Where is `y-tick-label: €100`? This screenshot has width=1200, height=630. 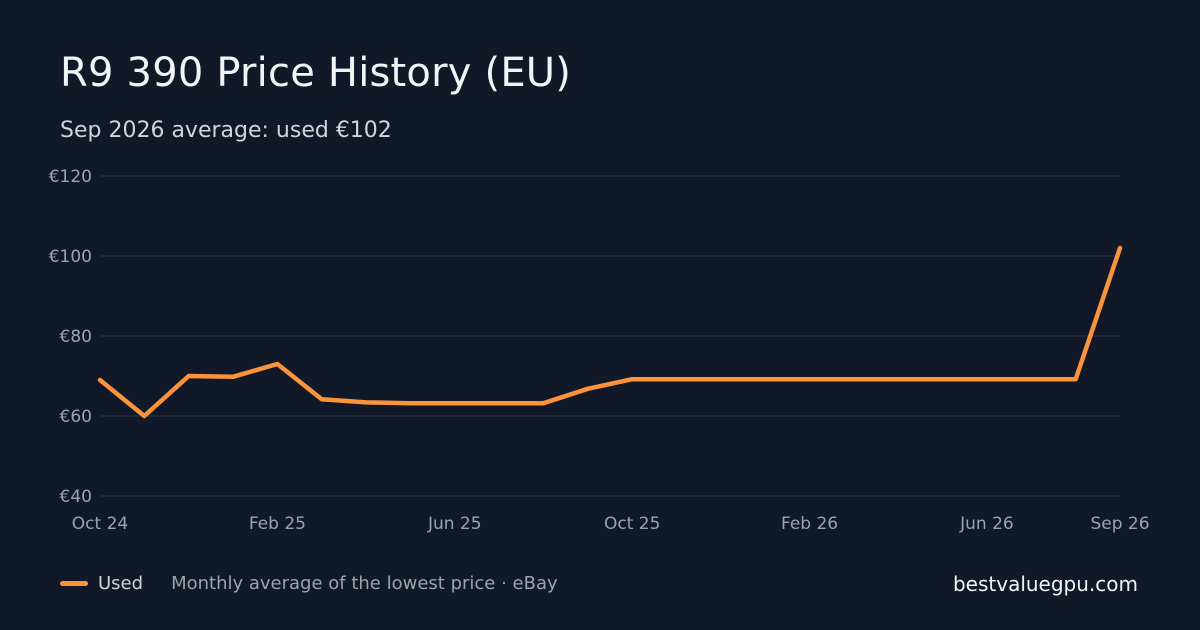
y-tick-label: €100 is located at coordinates (70, 257).